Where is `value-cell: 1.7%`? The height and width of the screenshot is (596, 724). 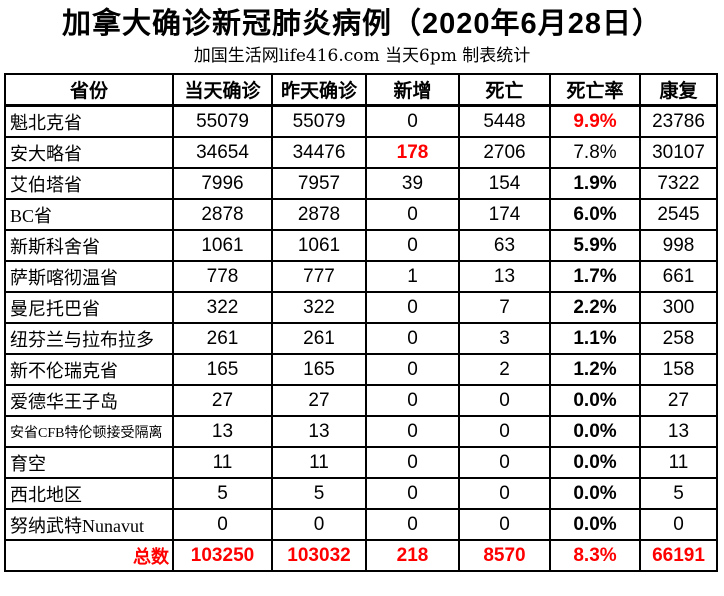 value-cell: 1.7% is located at coordinates (595, 276).